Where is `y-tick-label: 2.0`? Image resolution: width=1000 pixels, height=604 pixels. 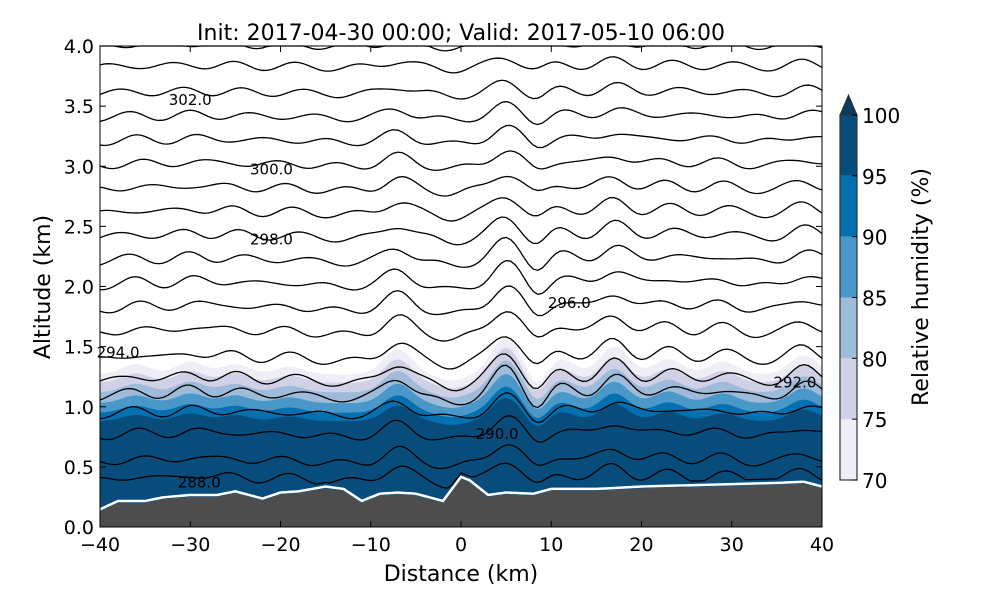
y-tick-label: 2.0 is located at coordinates (79, 288).